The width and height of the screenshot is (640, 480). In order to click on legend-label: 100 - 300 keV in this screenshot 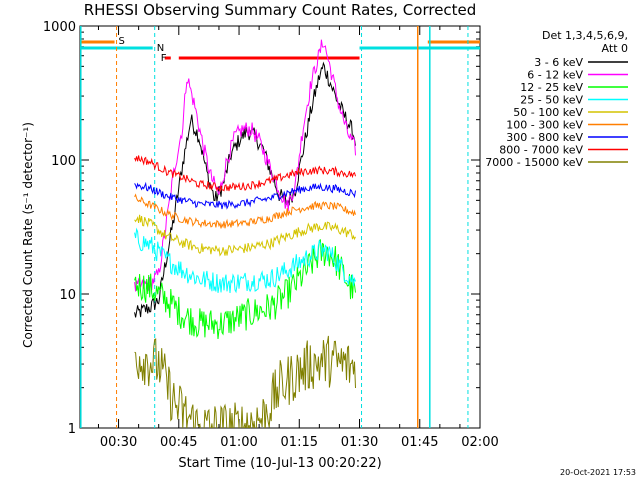, I will do `click(544, 125)`.